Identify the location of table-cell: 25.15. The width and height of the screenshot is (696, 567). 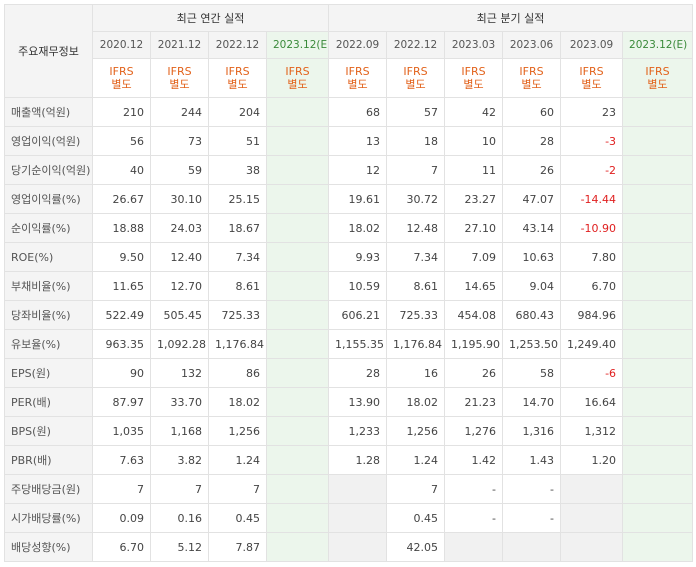
(237, 199).